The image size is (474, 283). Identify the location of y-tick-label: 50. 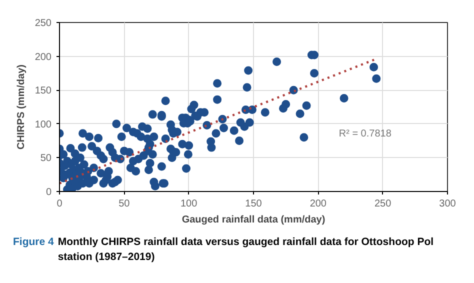
(46, 158).